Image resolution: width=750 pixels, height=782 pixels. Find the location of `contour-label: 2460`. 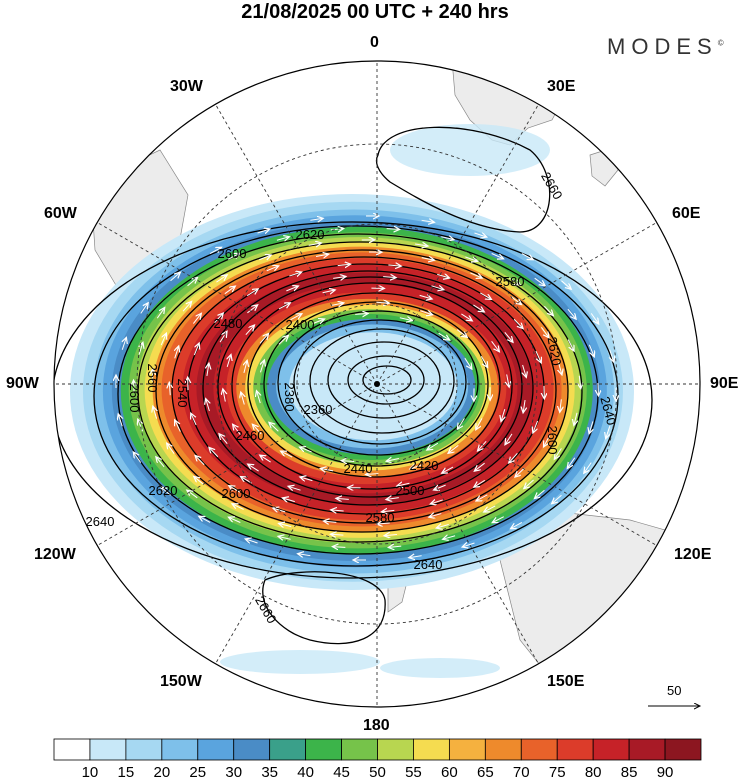

contour-label: 2460 is located at coordinates (250, 435).